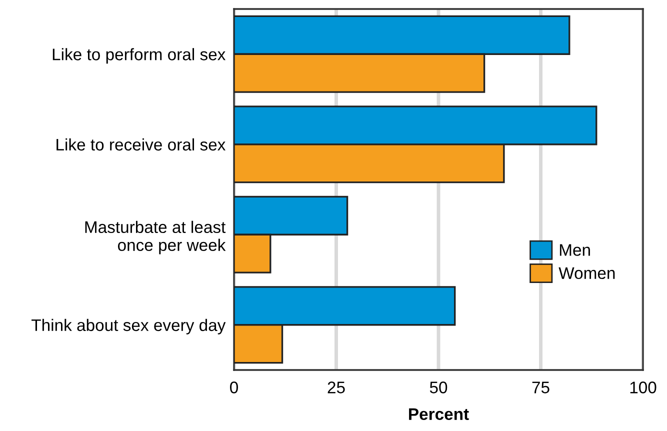 This screenshot has height=431, width=667. I want to click on x-tick-label: 100, so click(643, 388).